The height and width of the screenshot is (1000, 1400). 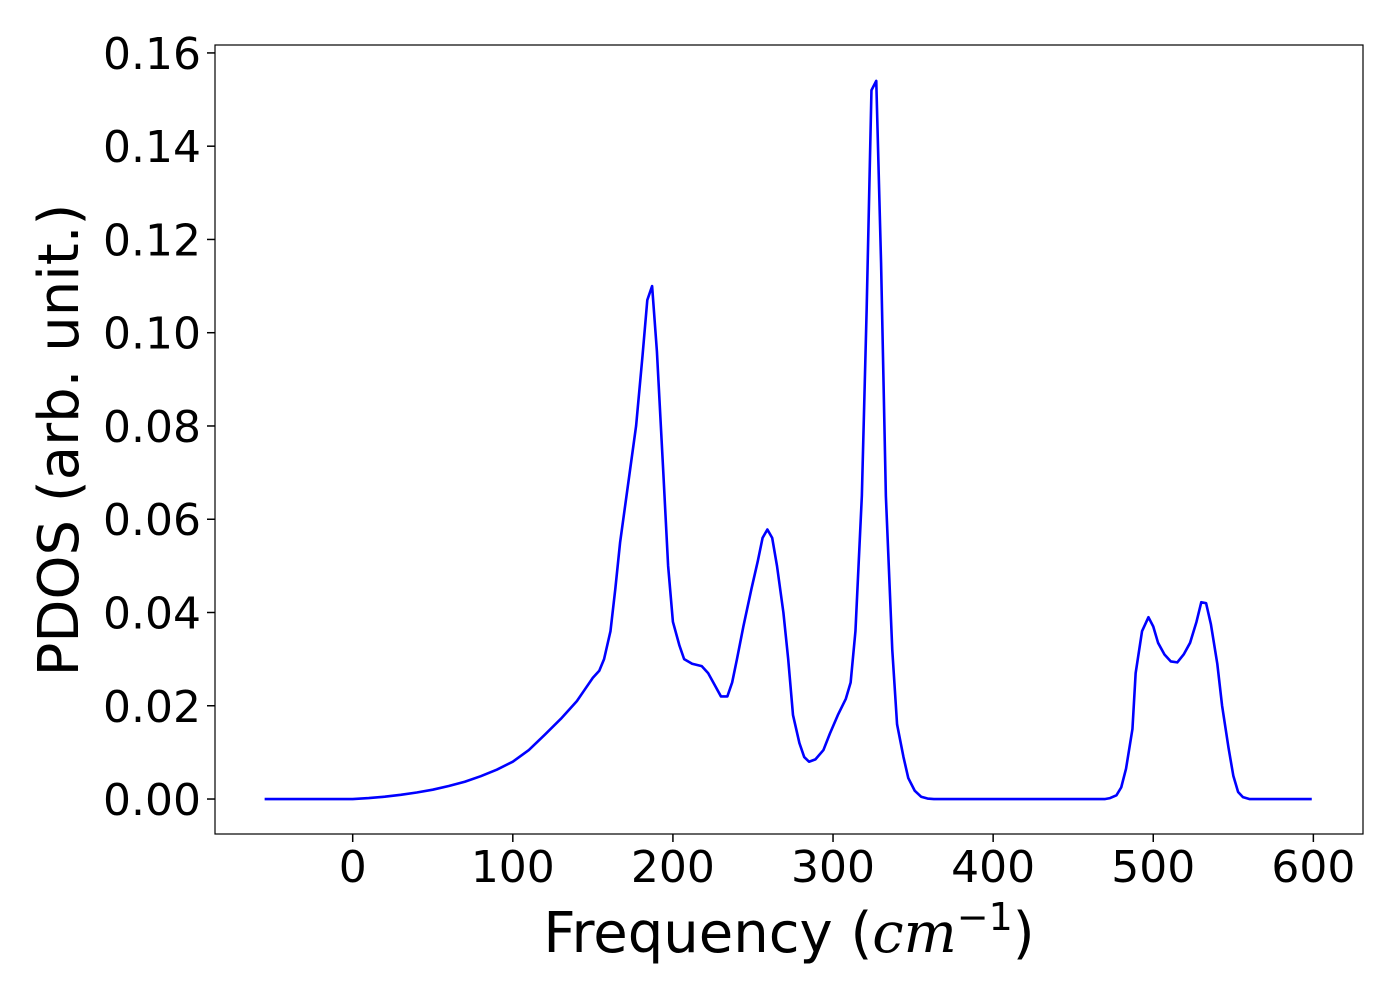 I want to click on y-tick-label: 0.04, so click(x=152, y=614).